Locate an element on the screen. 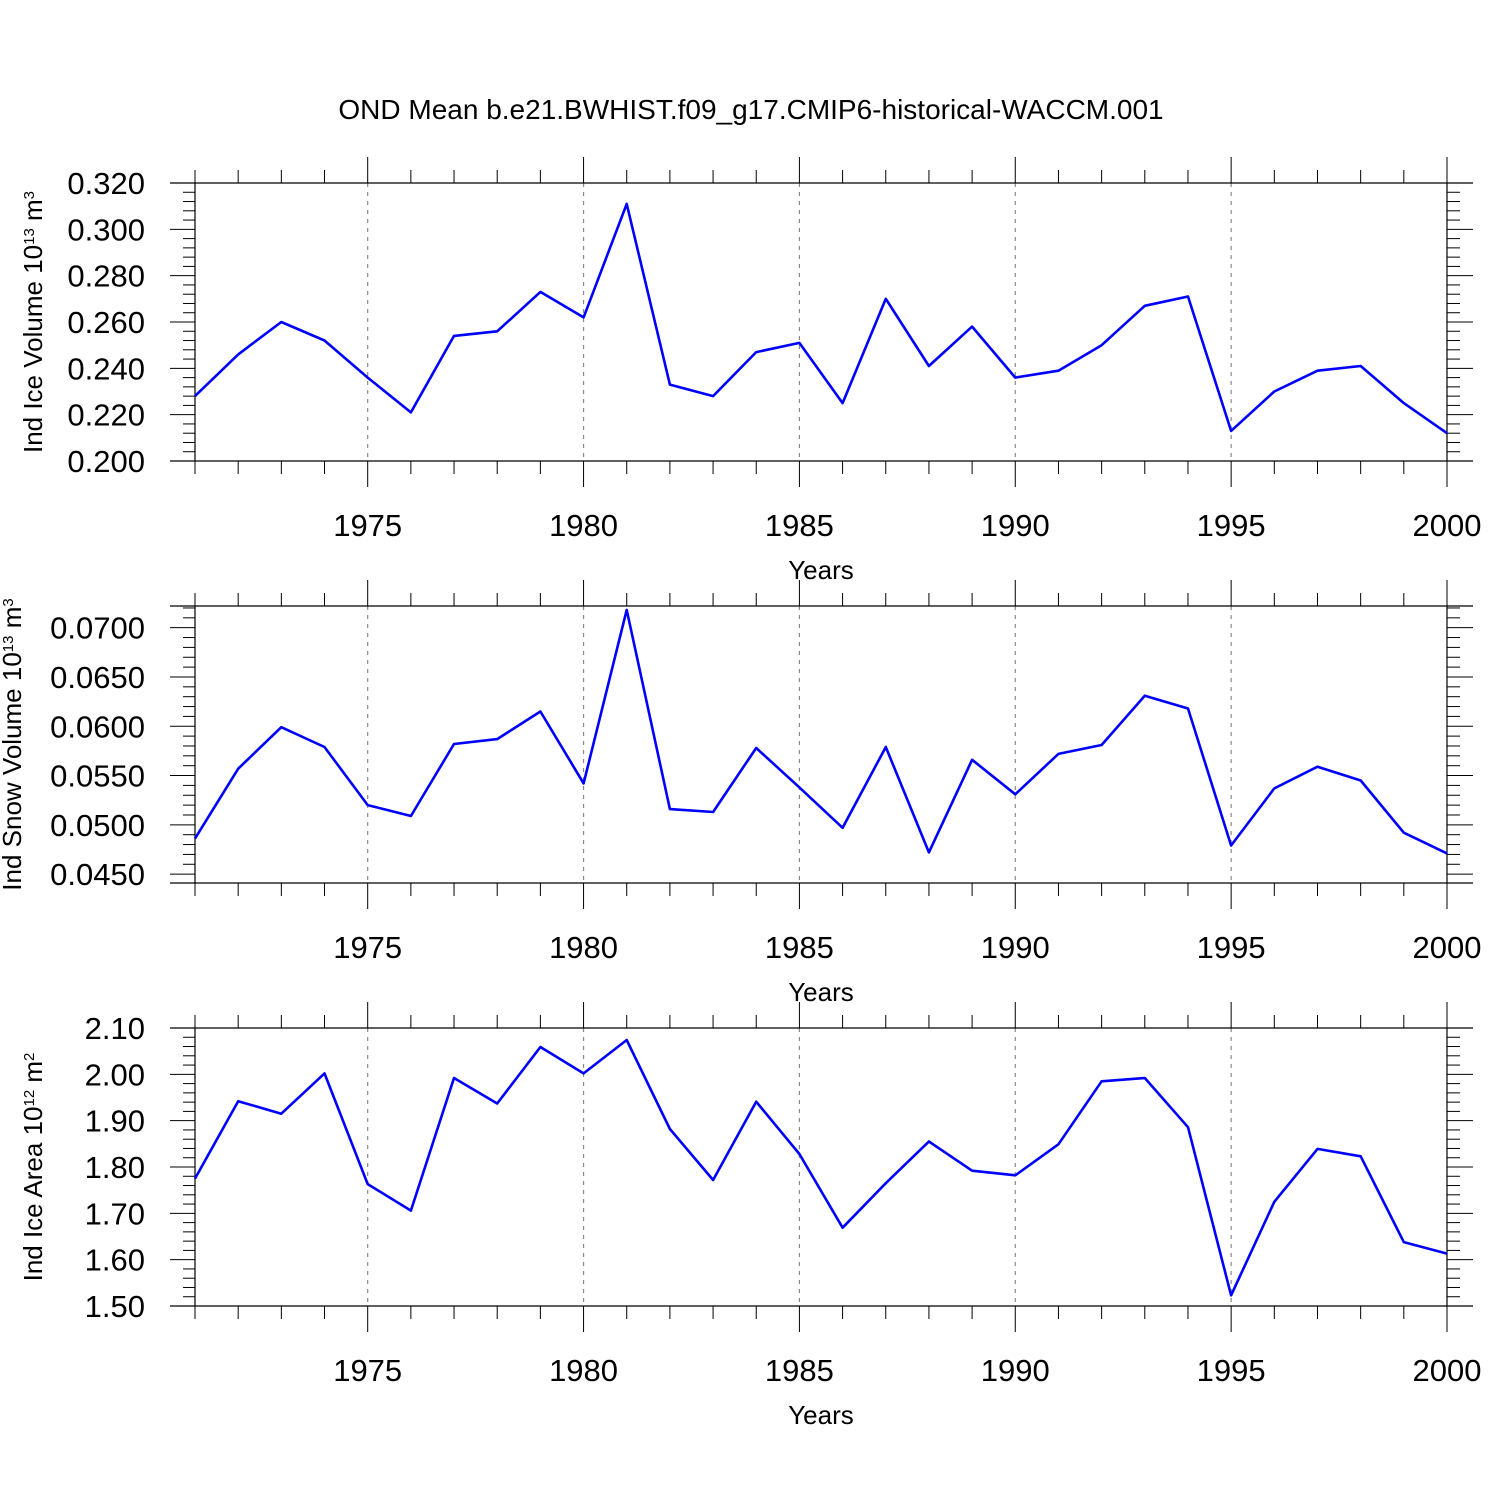  y-tick-label: 0.220 is located at coordinates (106, 415).